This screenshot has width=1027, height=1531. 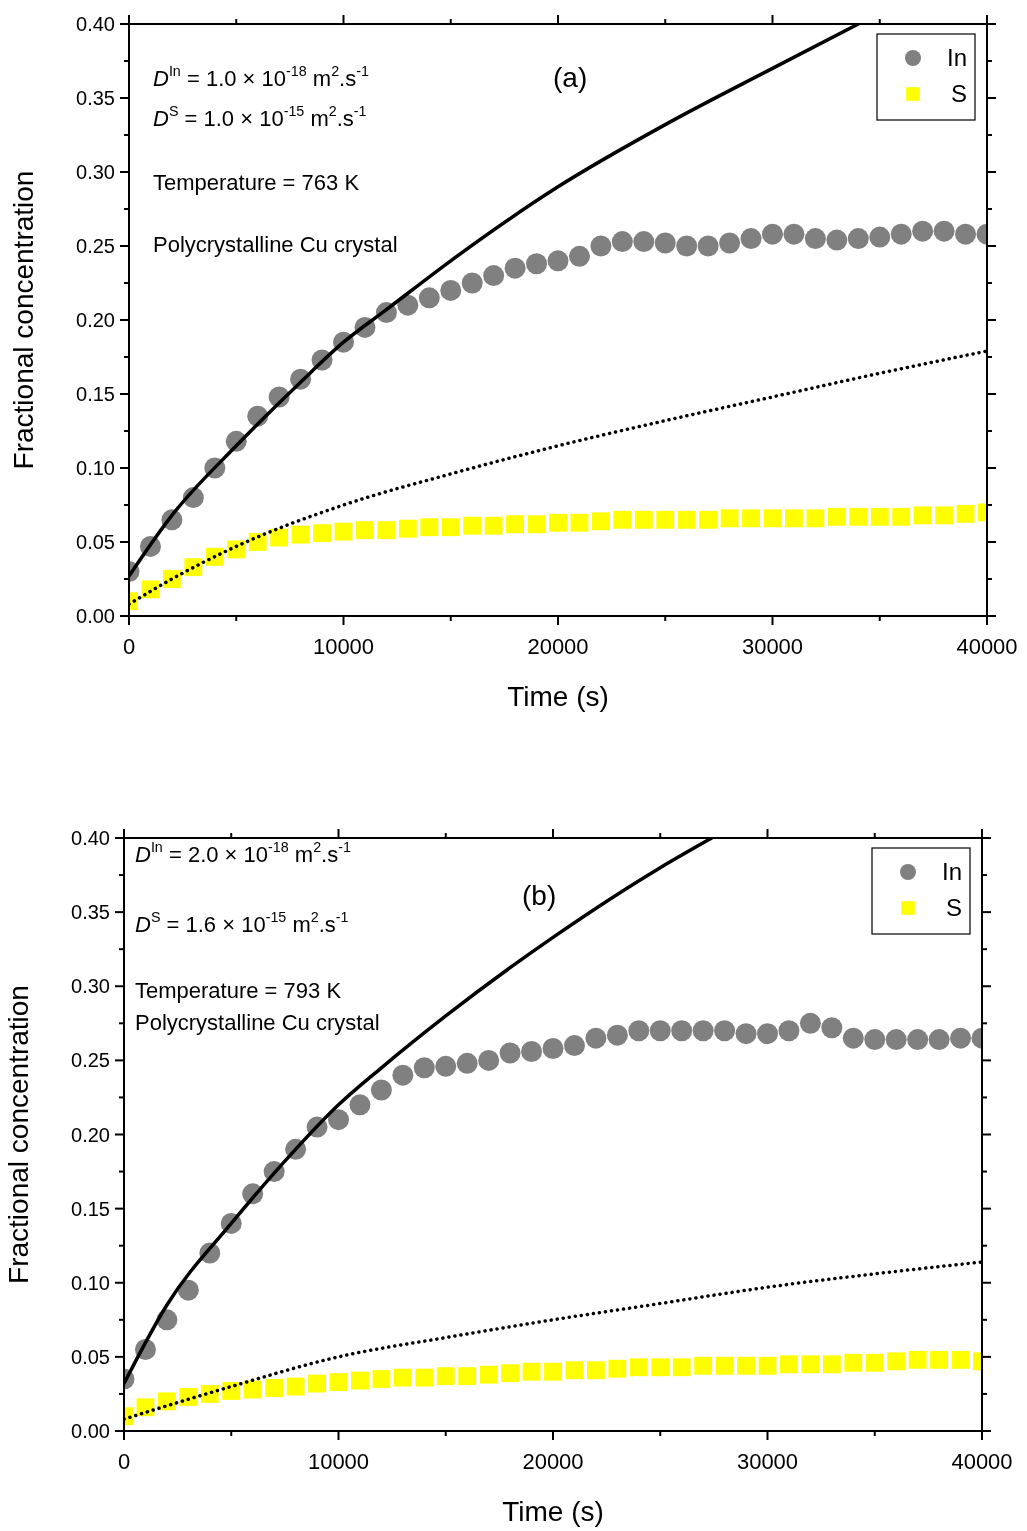 What do you see at coordinates (558, 646) in the screenshot?
I see `x-tick-label: 20000` at bounding box center [558, 646].